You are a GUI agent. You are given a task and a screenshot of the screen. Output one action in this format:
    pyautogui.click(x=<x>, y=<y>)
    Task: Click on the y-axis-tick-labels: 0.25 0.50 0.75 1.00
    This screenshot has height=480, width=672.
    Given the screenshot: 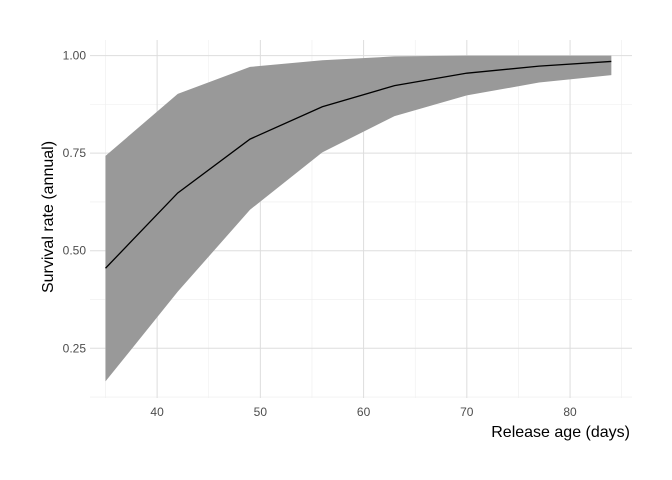 What is the action you would take?
    pyautogui.click(x=75, y=202)
    